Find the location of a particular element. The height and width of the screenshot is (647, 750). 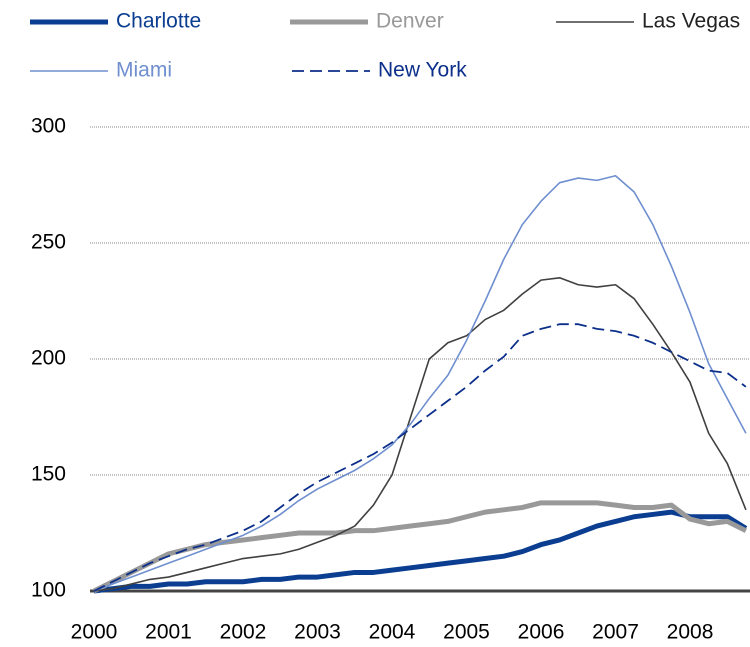

y-tick-label: 100 is located at coordinates (48, 590).